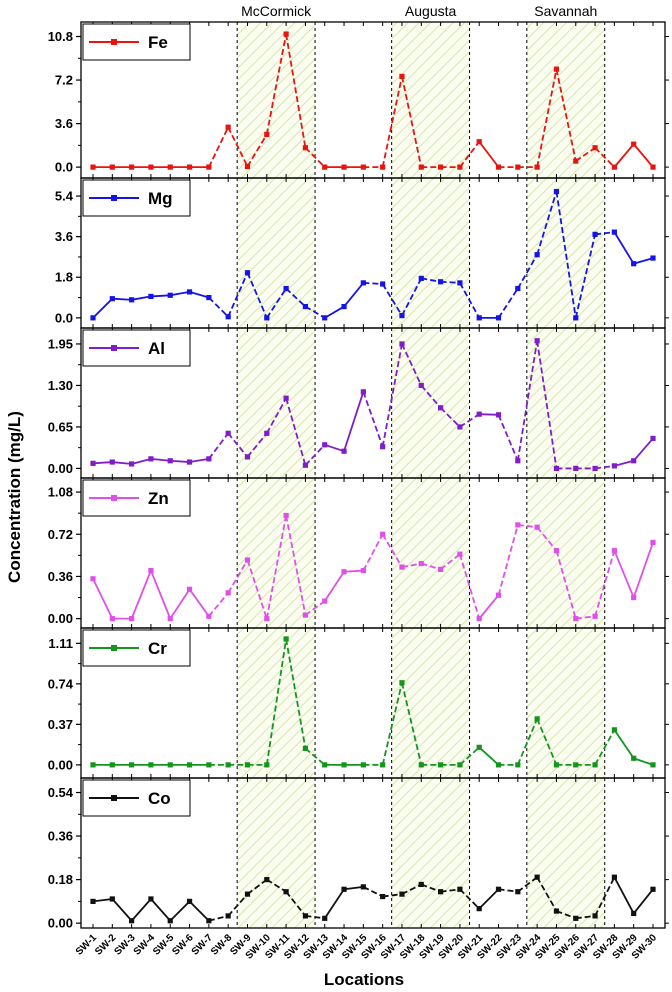 The image size is (672, 992). What do you see at coordinates (222, 945) in the screenshot?
I see `x-tick-label: SW-8` at bounding box center [222, 945].